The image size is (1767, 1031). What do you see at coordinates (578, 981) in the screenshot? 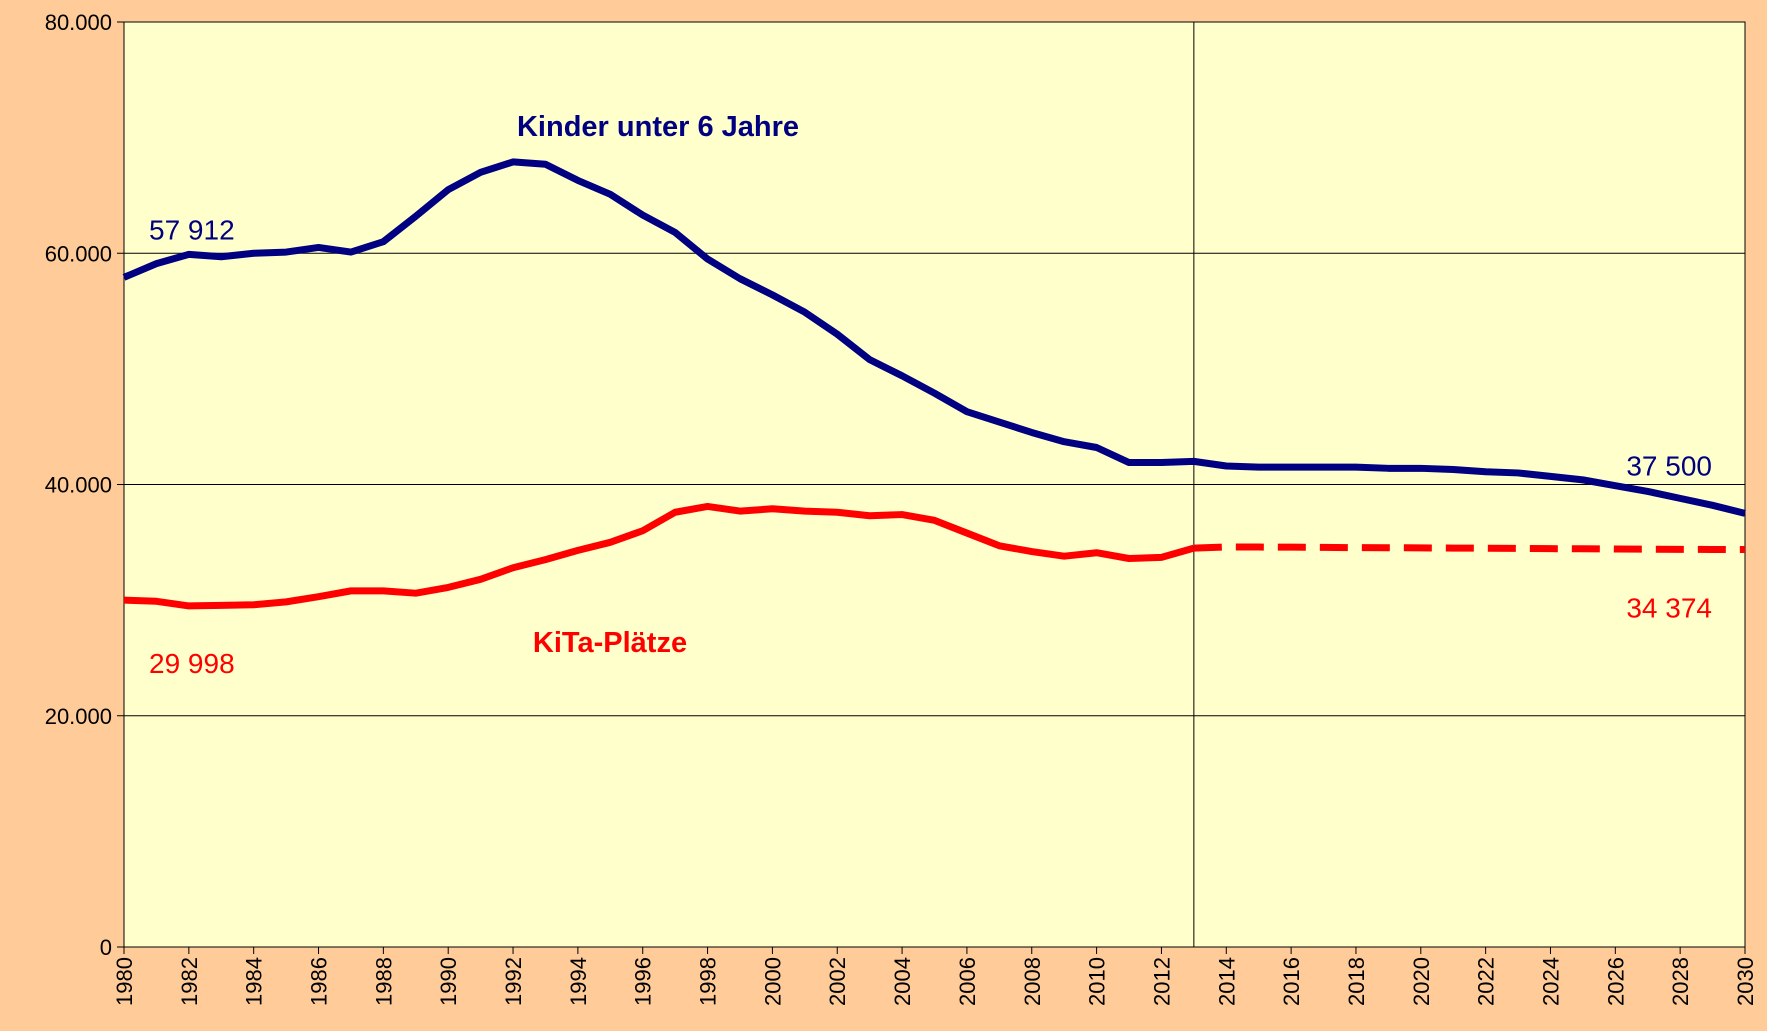
I see `x-tick-label: 1994` at bounding box center [578, 981].